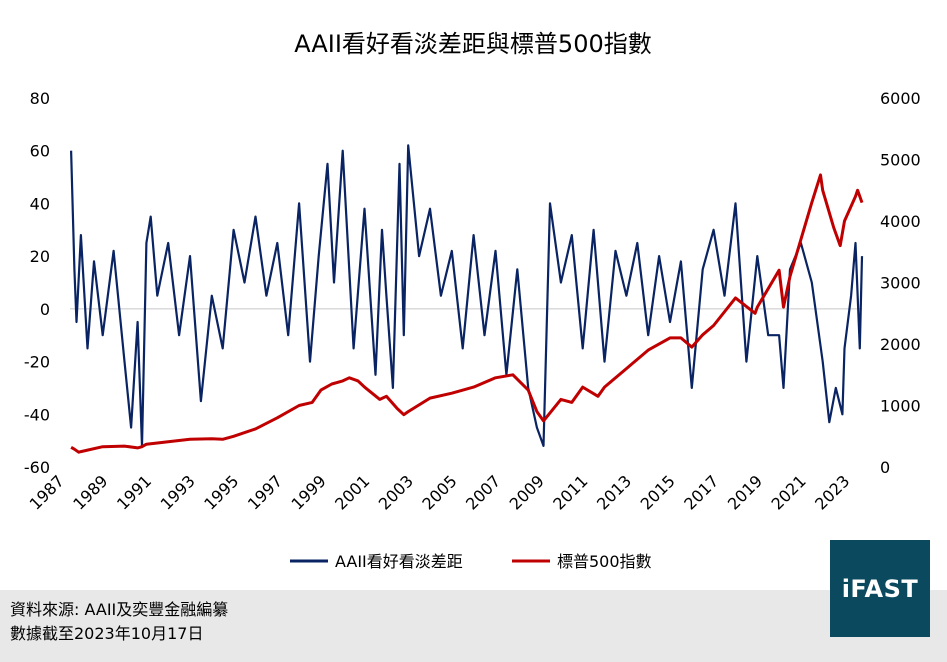  What do you see at coordinates (900, 221) in the screenshot?
I see `y-right-tick-label: 4000` at bounding box center [900, 221].